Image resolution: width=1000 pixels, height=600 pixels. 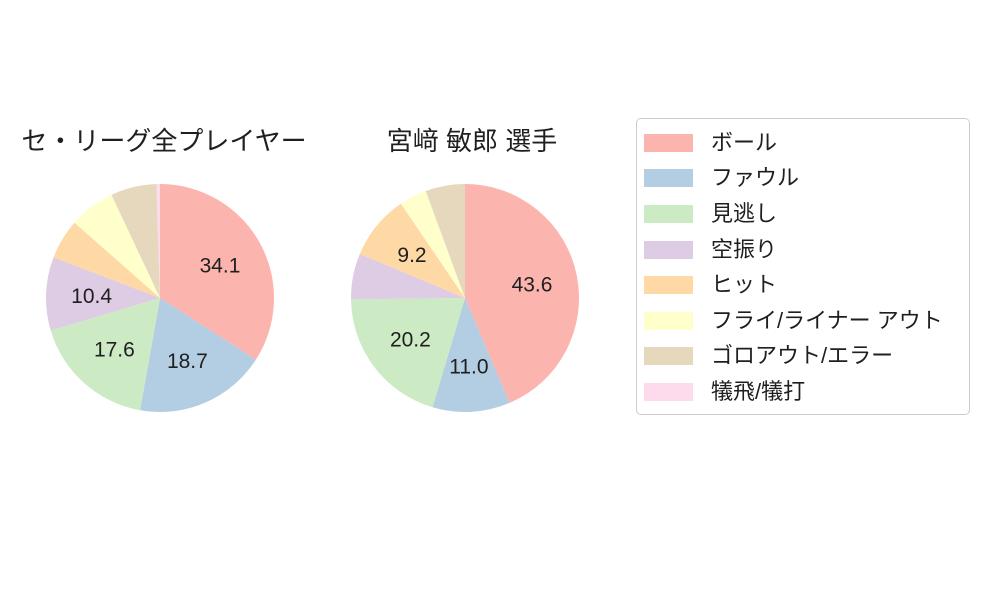 What do you see at coordinates (220, 266) in the screenshot?
I see `percent-label: 34.1` at bounding box center [220, 266].